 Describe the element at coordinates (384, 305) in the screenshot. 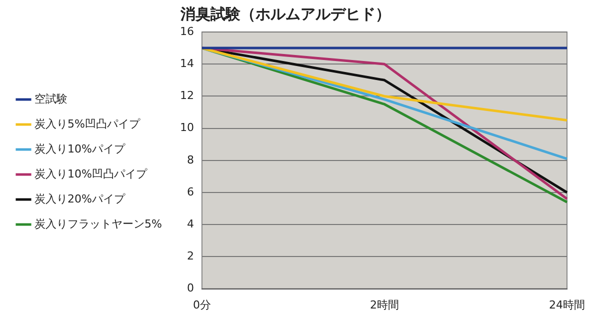

I see `x-tick-label: 2時間` at that location.